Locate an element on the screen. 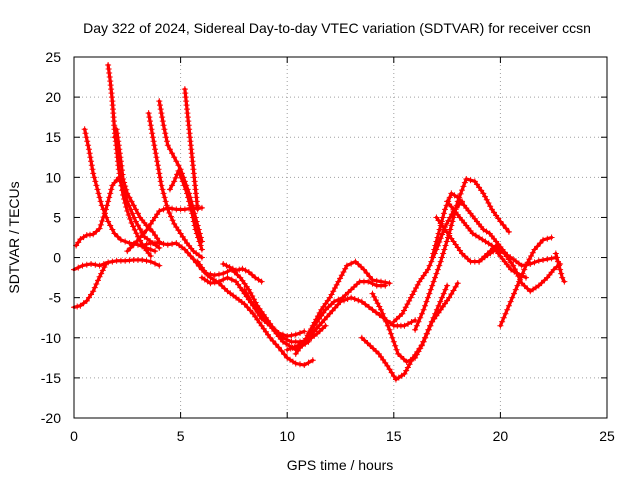 Image resolution: width=640 pixels, height=480 pixels. y-tick-label: -5 is located at coordinates (55, 298).